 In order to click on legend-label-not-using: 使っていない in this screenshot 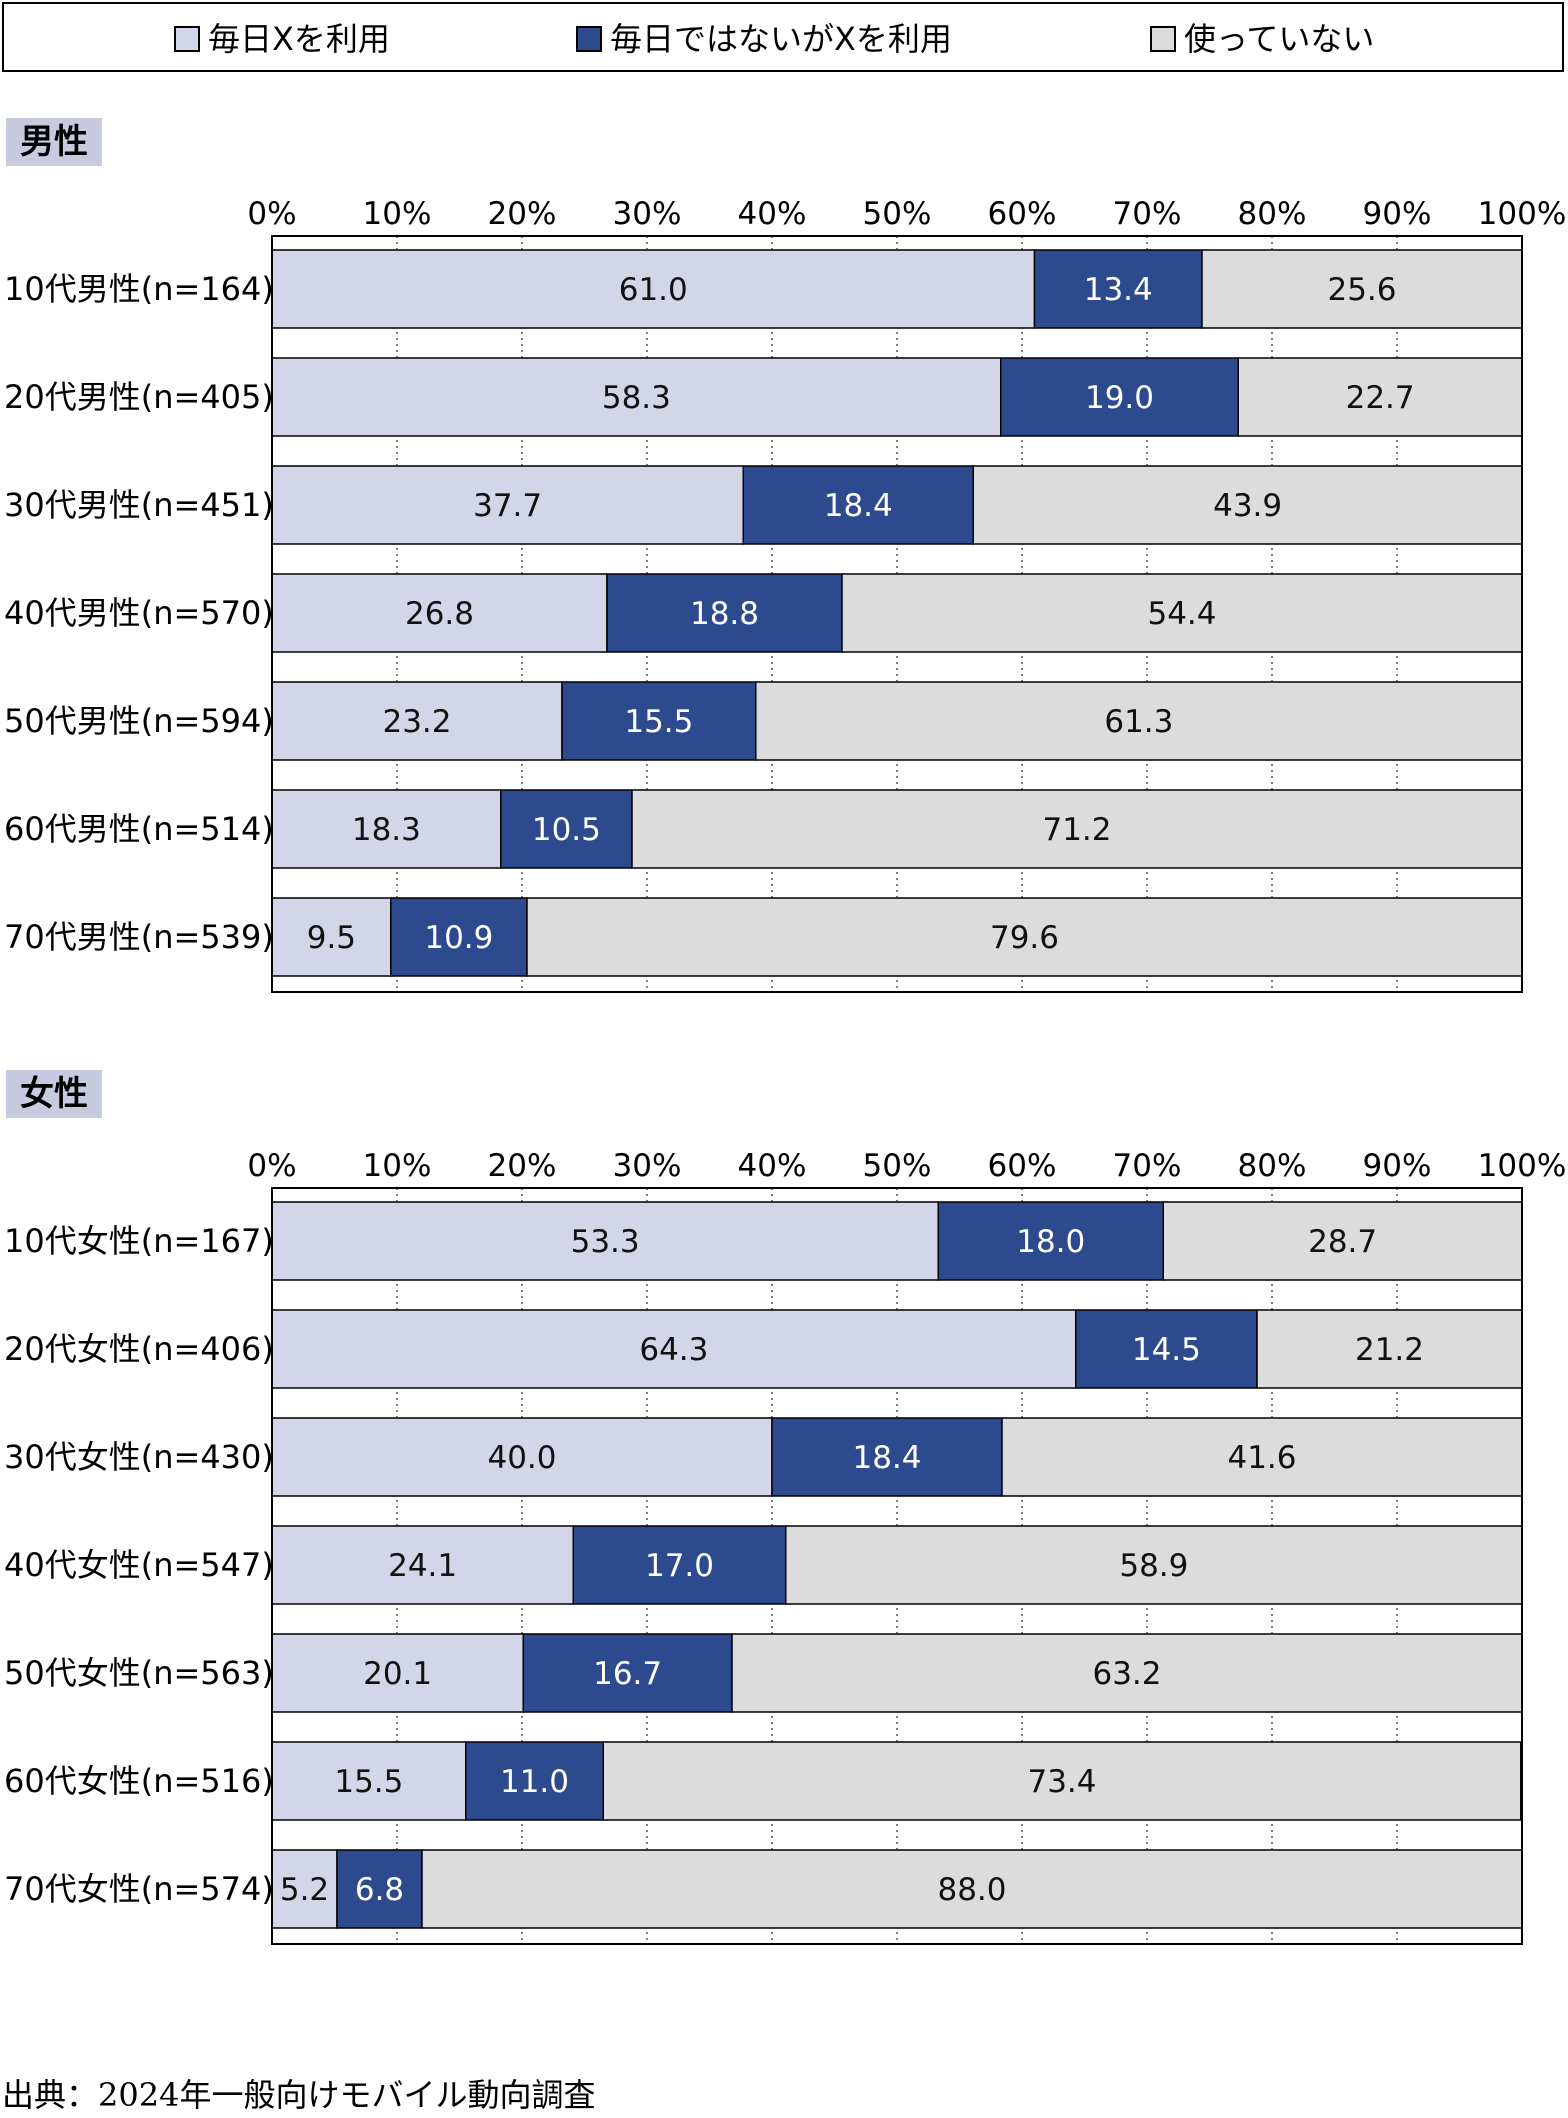, I will do `click(1279, 39)`.